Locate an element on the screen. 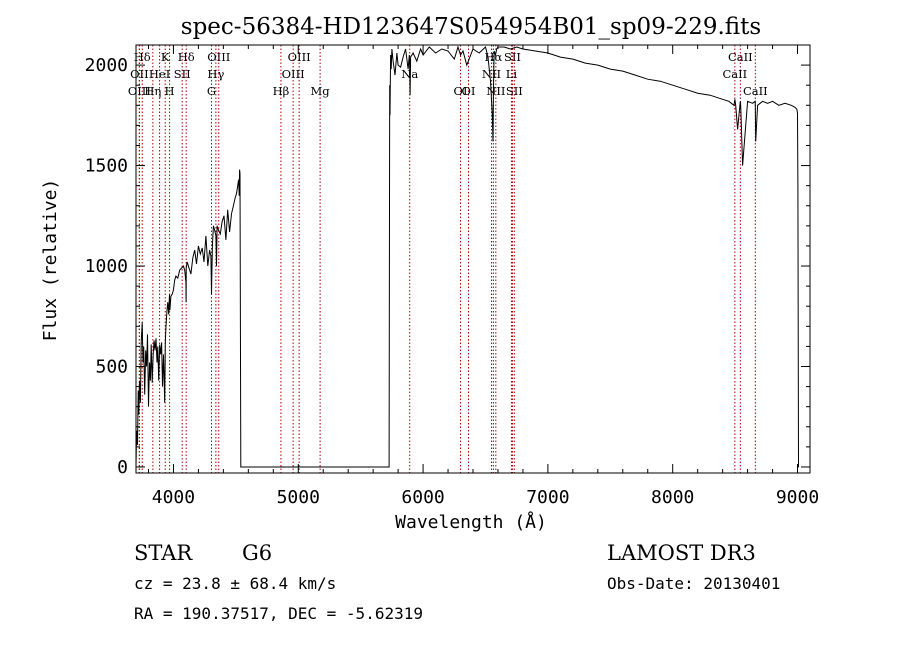 The image size is (900, 649). line-label: Mg is located at coordinates (321, 91).